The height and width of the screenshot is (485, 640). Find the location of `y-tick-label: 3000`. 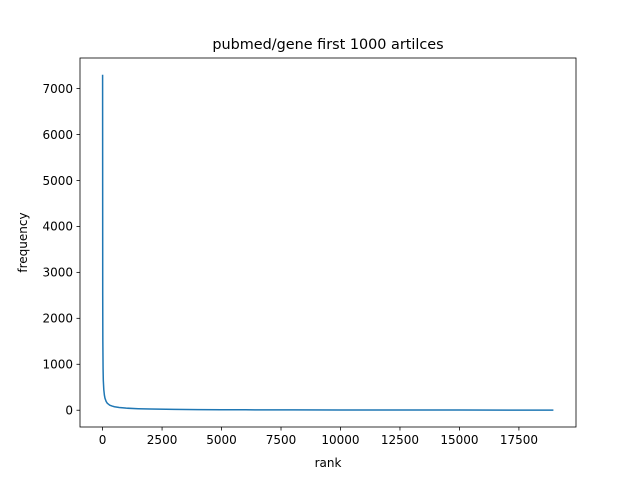

y-tick-label: 3000 is located at coordinates (57, 273).